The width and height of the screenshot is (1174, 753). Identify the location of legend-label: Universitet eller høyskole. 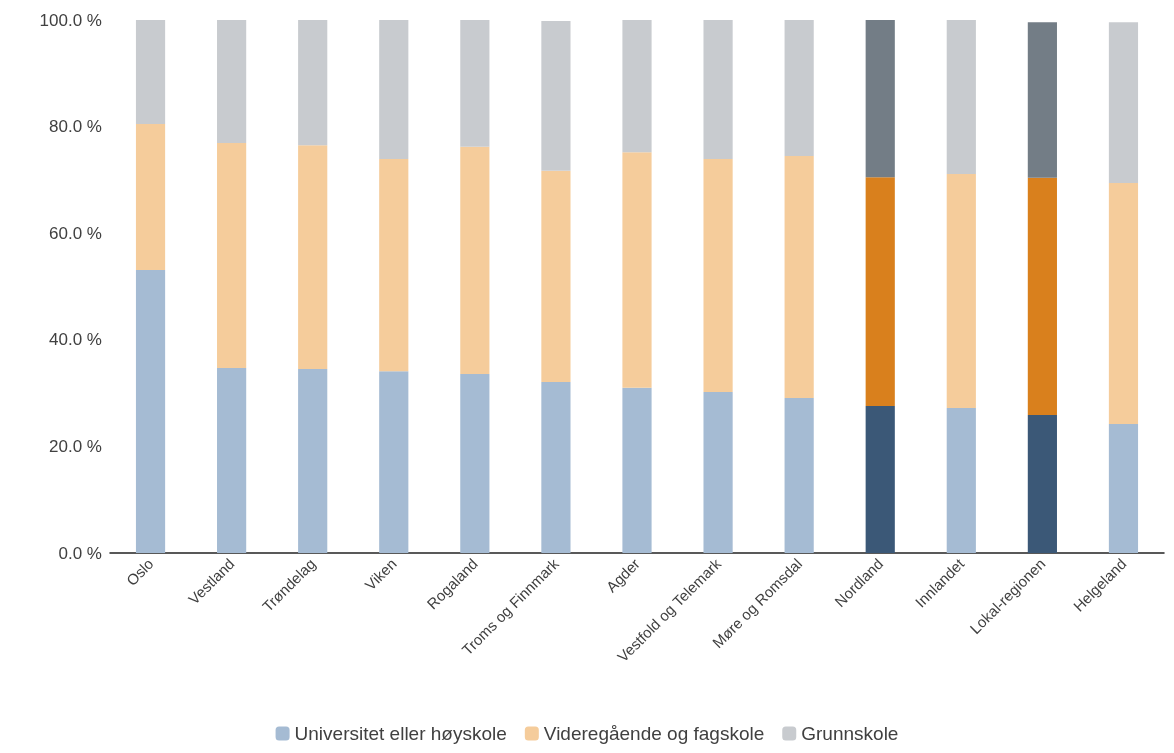
(400, 733).